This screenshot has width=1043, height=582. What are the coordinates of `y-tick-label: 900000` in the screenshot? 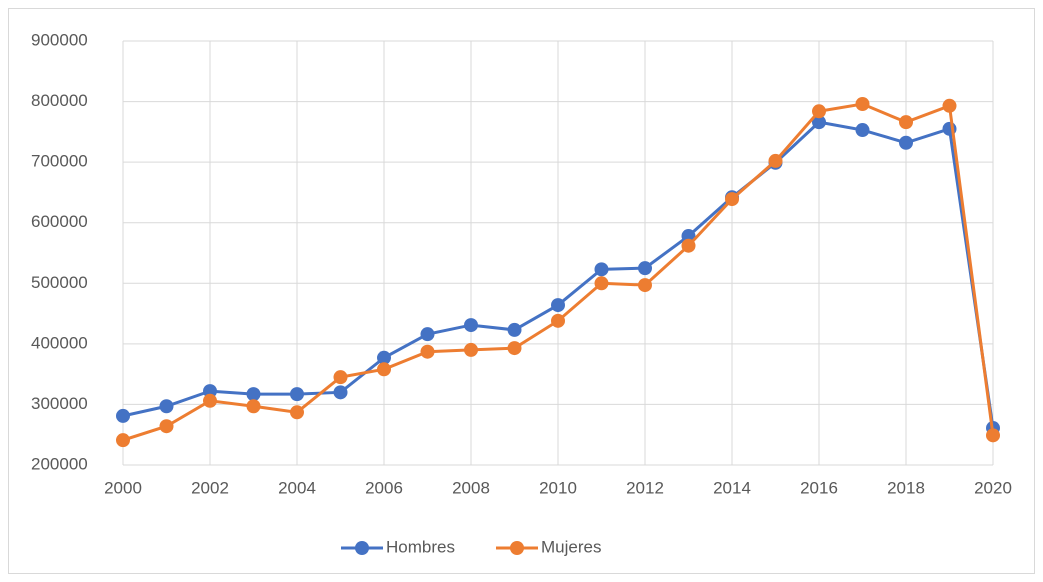 It's located at (59, 39).